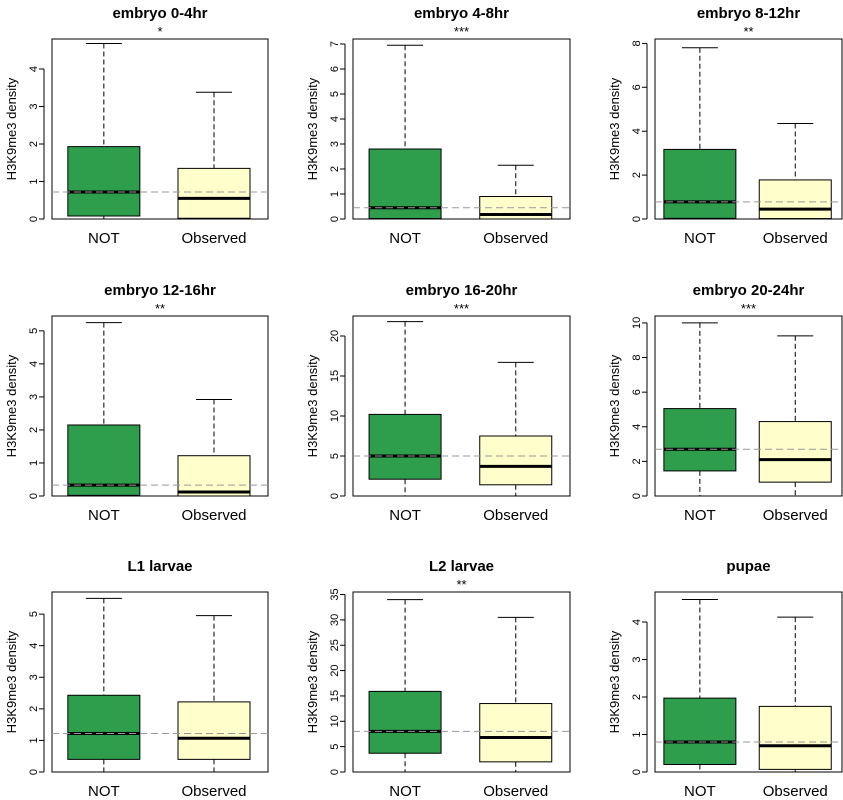 The width and height of the screenshot is (843, 800). I want to click on panel-title: L1 larvae, so click(159, 566).